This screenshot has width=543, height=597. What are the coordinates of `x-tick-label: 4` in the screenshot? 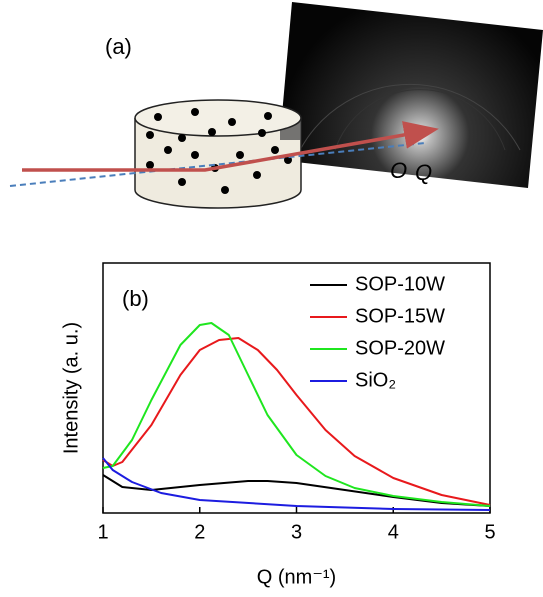 It's located at (393, 532).